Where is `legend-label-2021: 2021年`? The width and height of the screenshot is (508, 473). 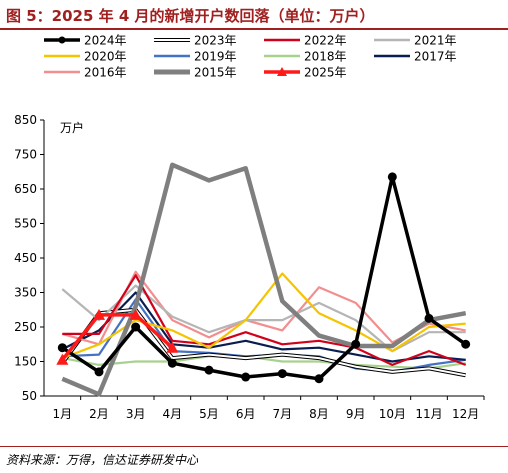 legend-label-2021: 2021年 is located at coordinates (435, 41).